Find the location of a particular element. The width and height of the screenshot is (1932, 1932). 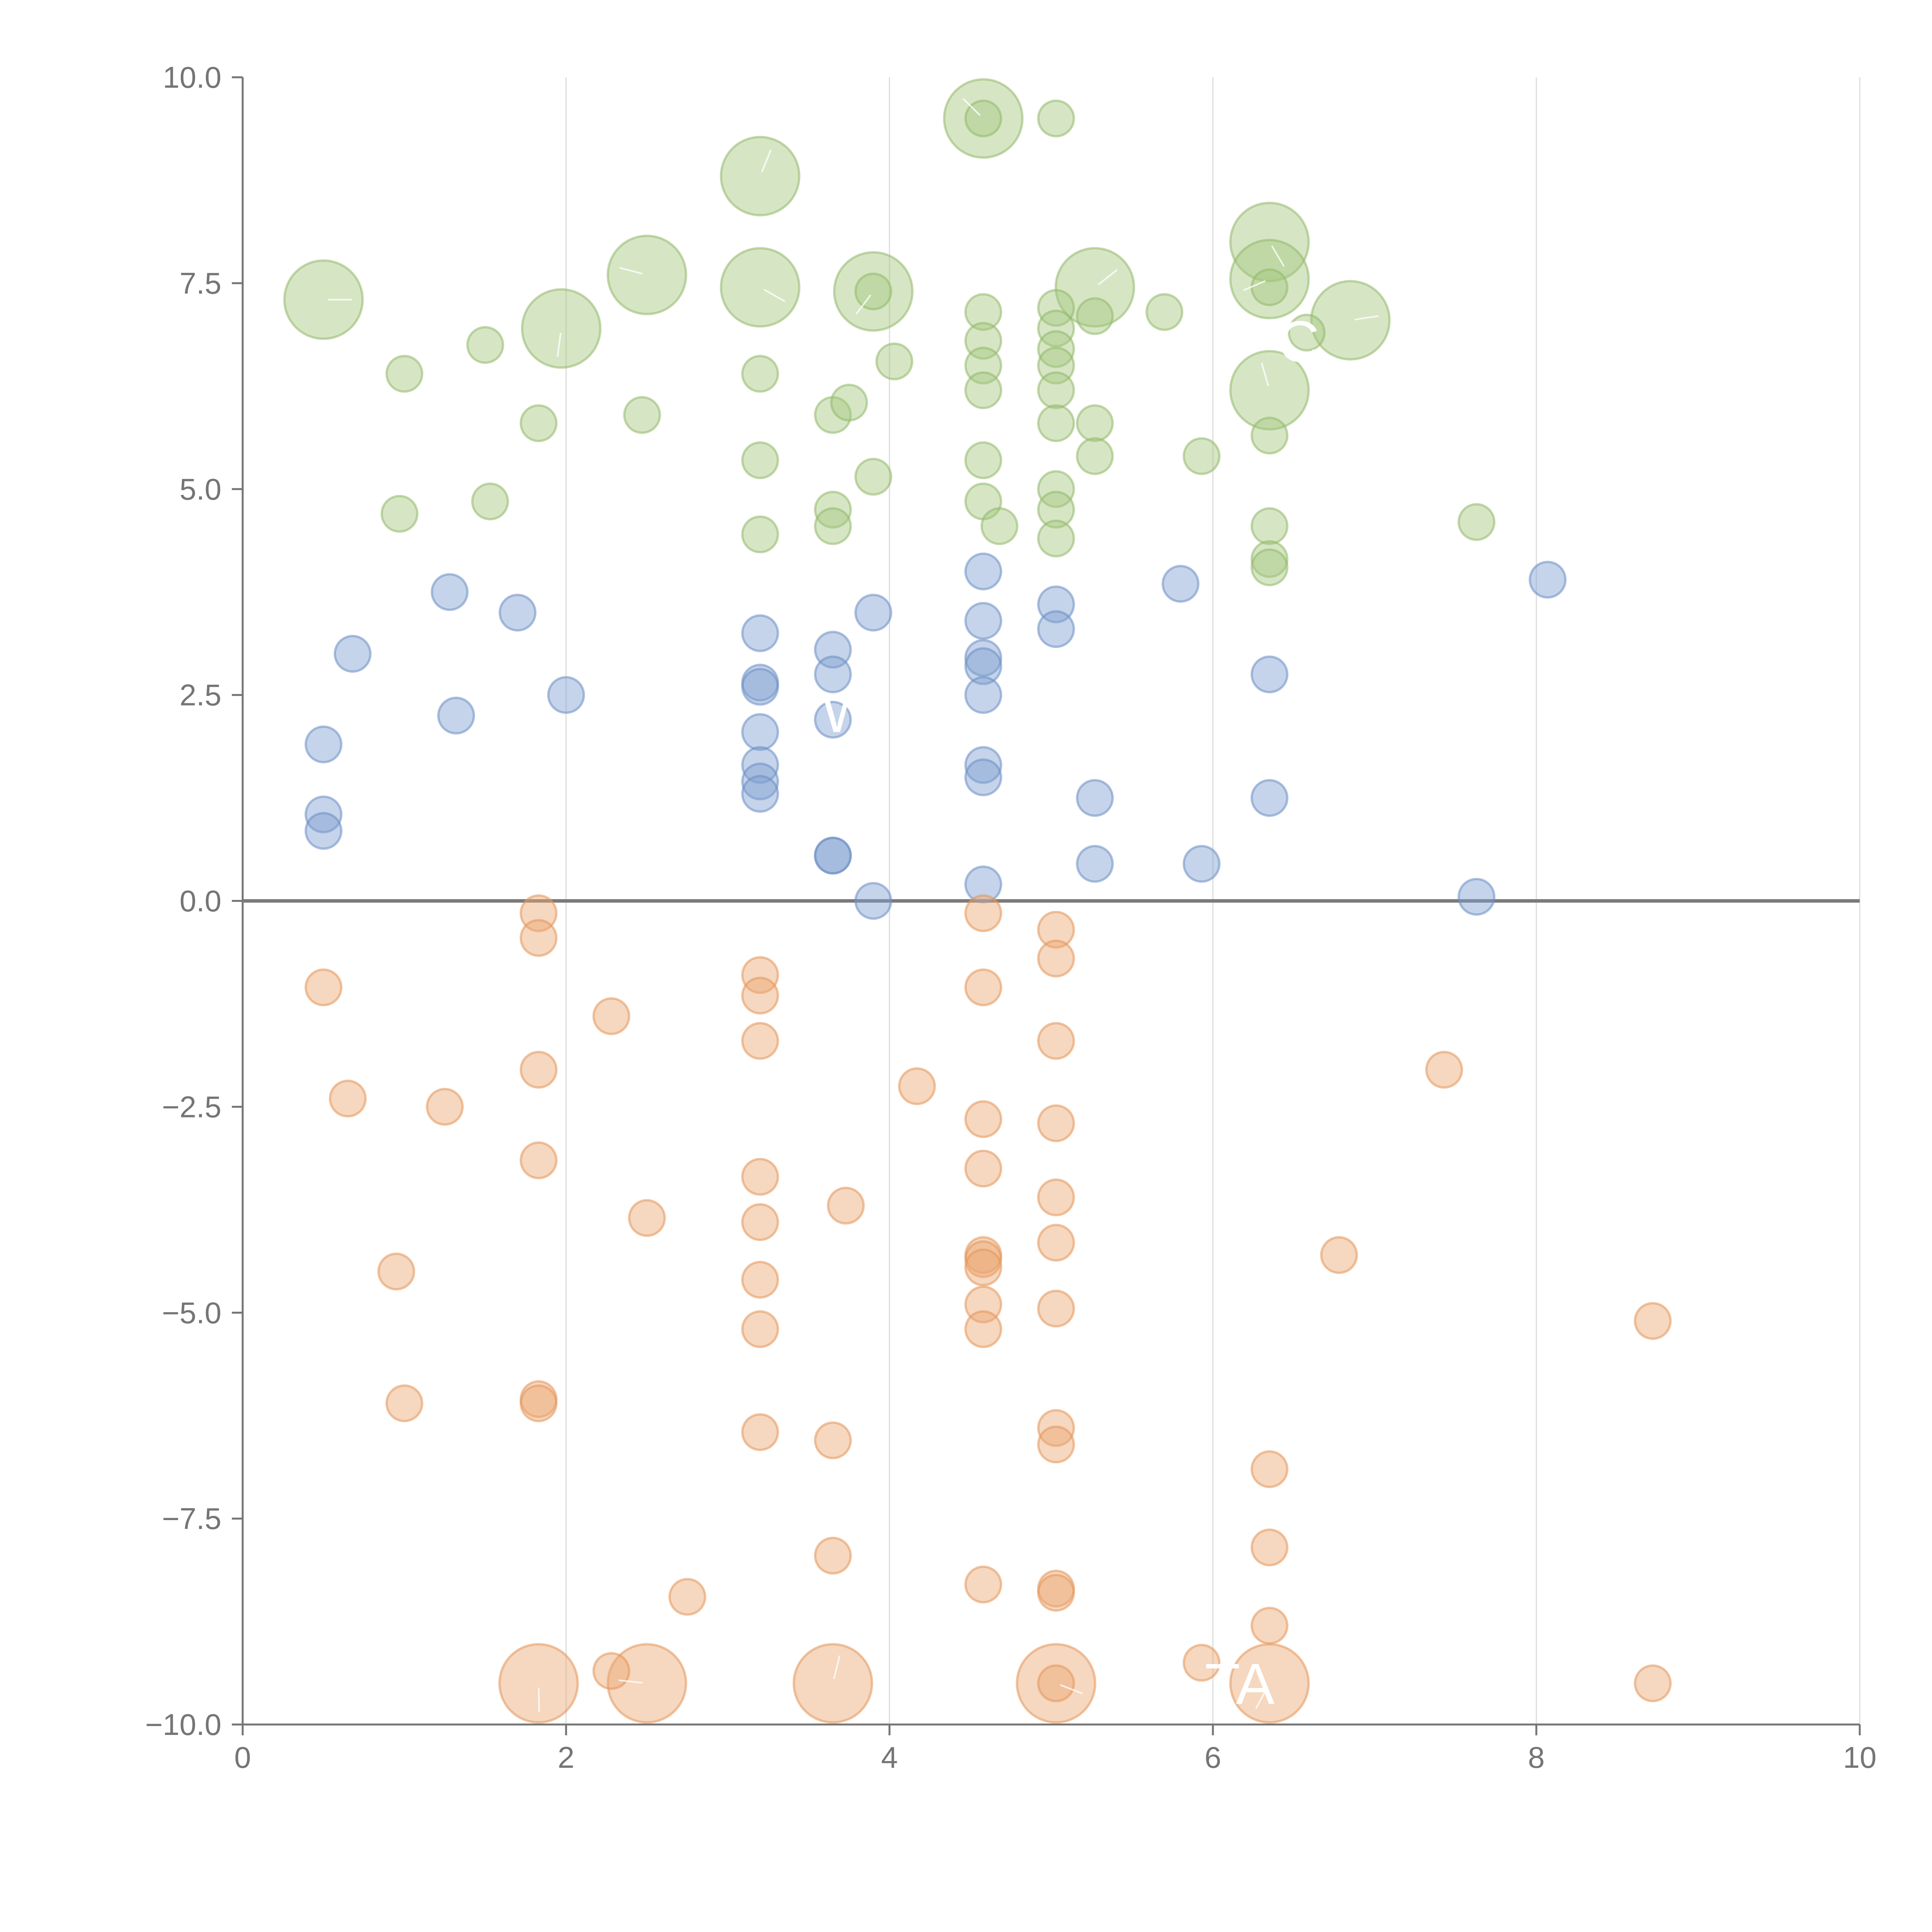

bubble-annotation: W is located at coordinates (849, 713).